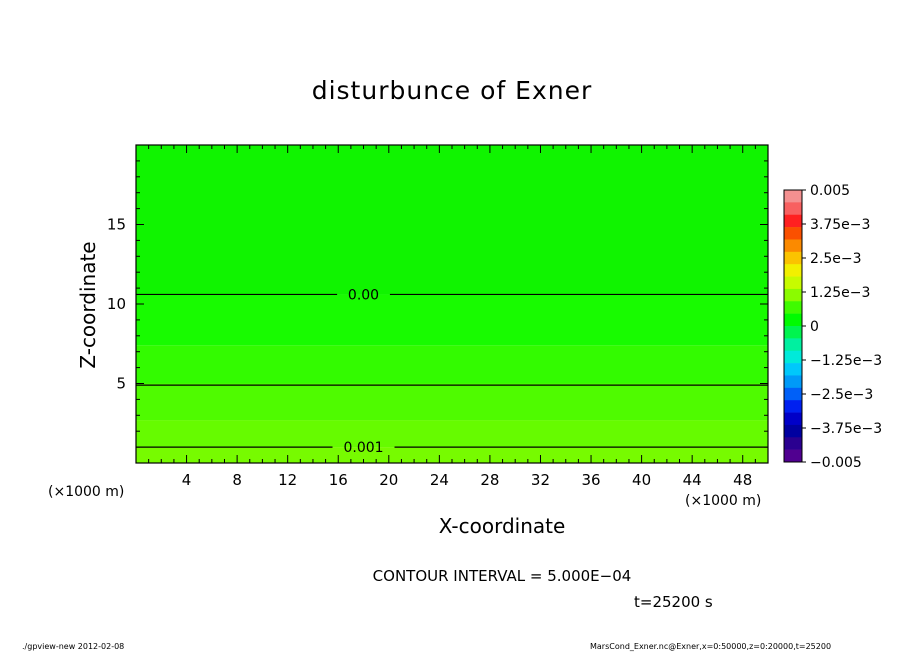 Image resolution: width=904 pixels, height=654 pixels. I want to click on x-tick-label-16: 16, so click(338, 480).